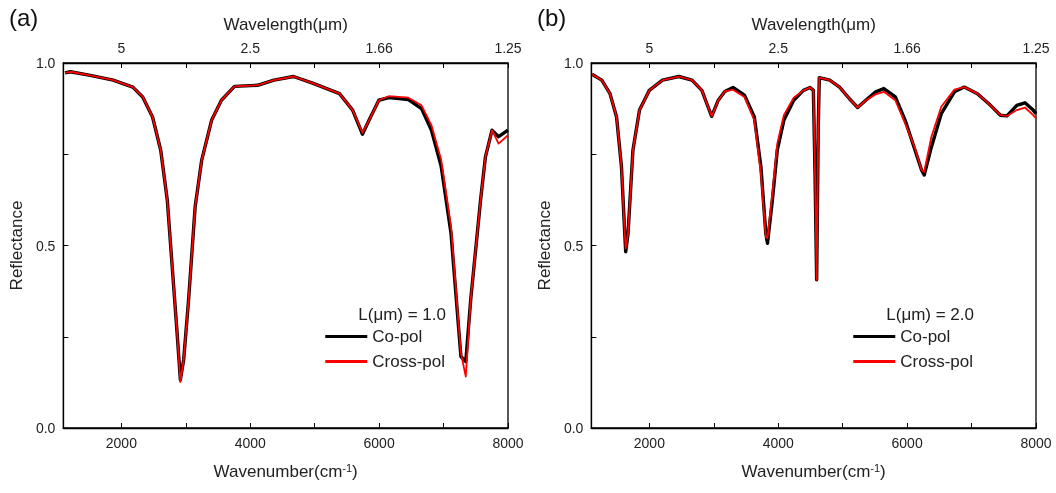  What do you see at coordinates (552, 17) in the screenshot?
I see `chart-title: (b)` at bounding box center [552, 17].